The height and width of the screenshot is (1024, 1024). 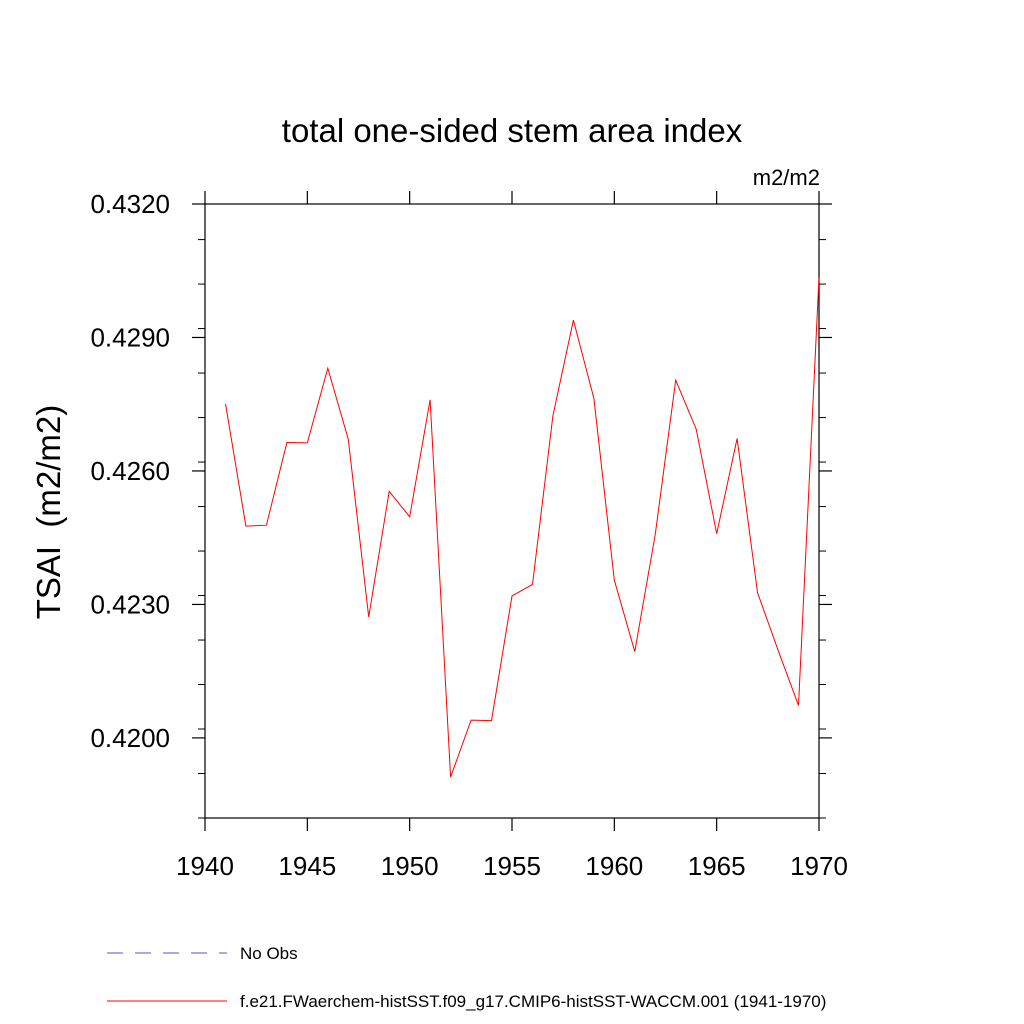 I want to click on x-tick-label: 1945, so click(x=307, y=866).